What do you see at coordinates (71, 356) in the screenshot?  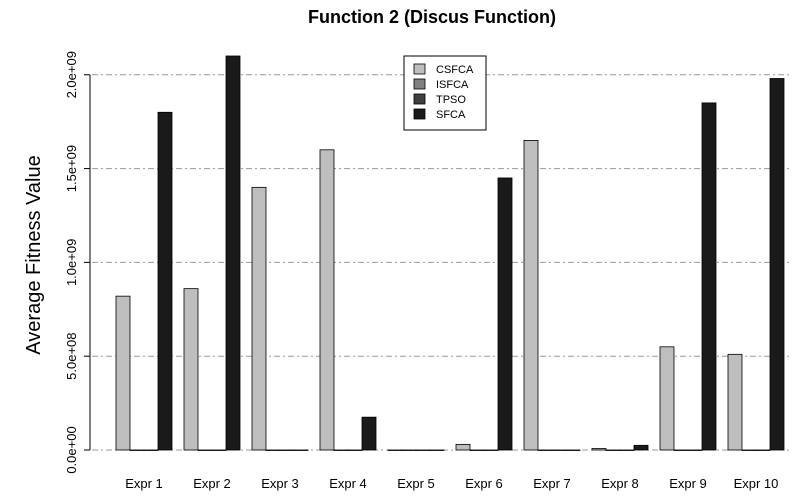 I see `y-tick-label: 5.0e+08` at bounding box center [71, 356].